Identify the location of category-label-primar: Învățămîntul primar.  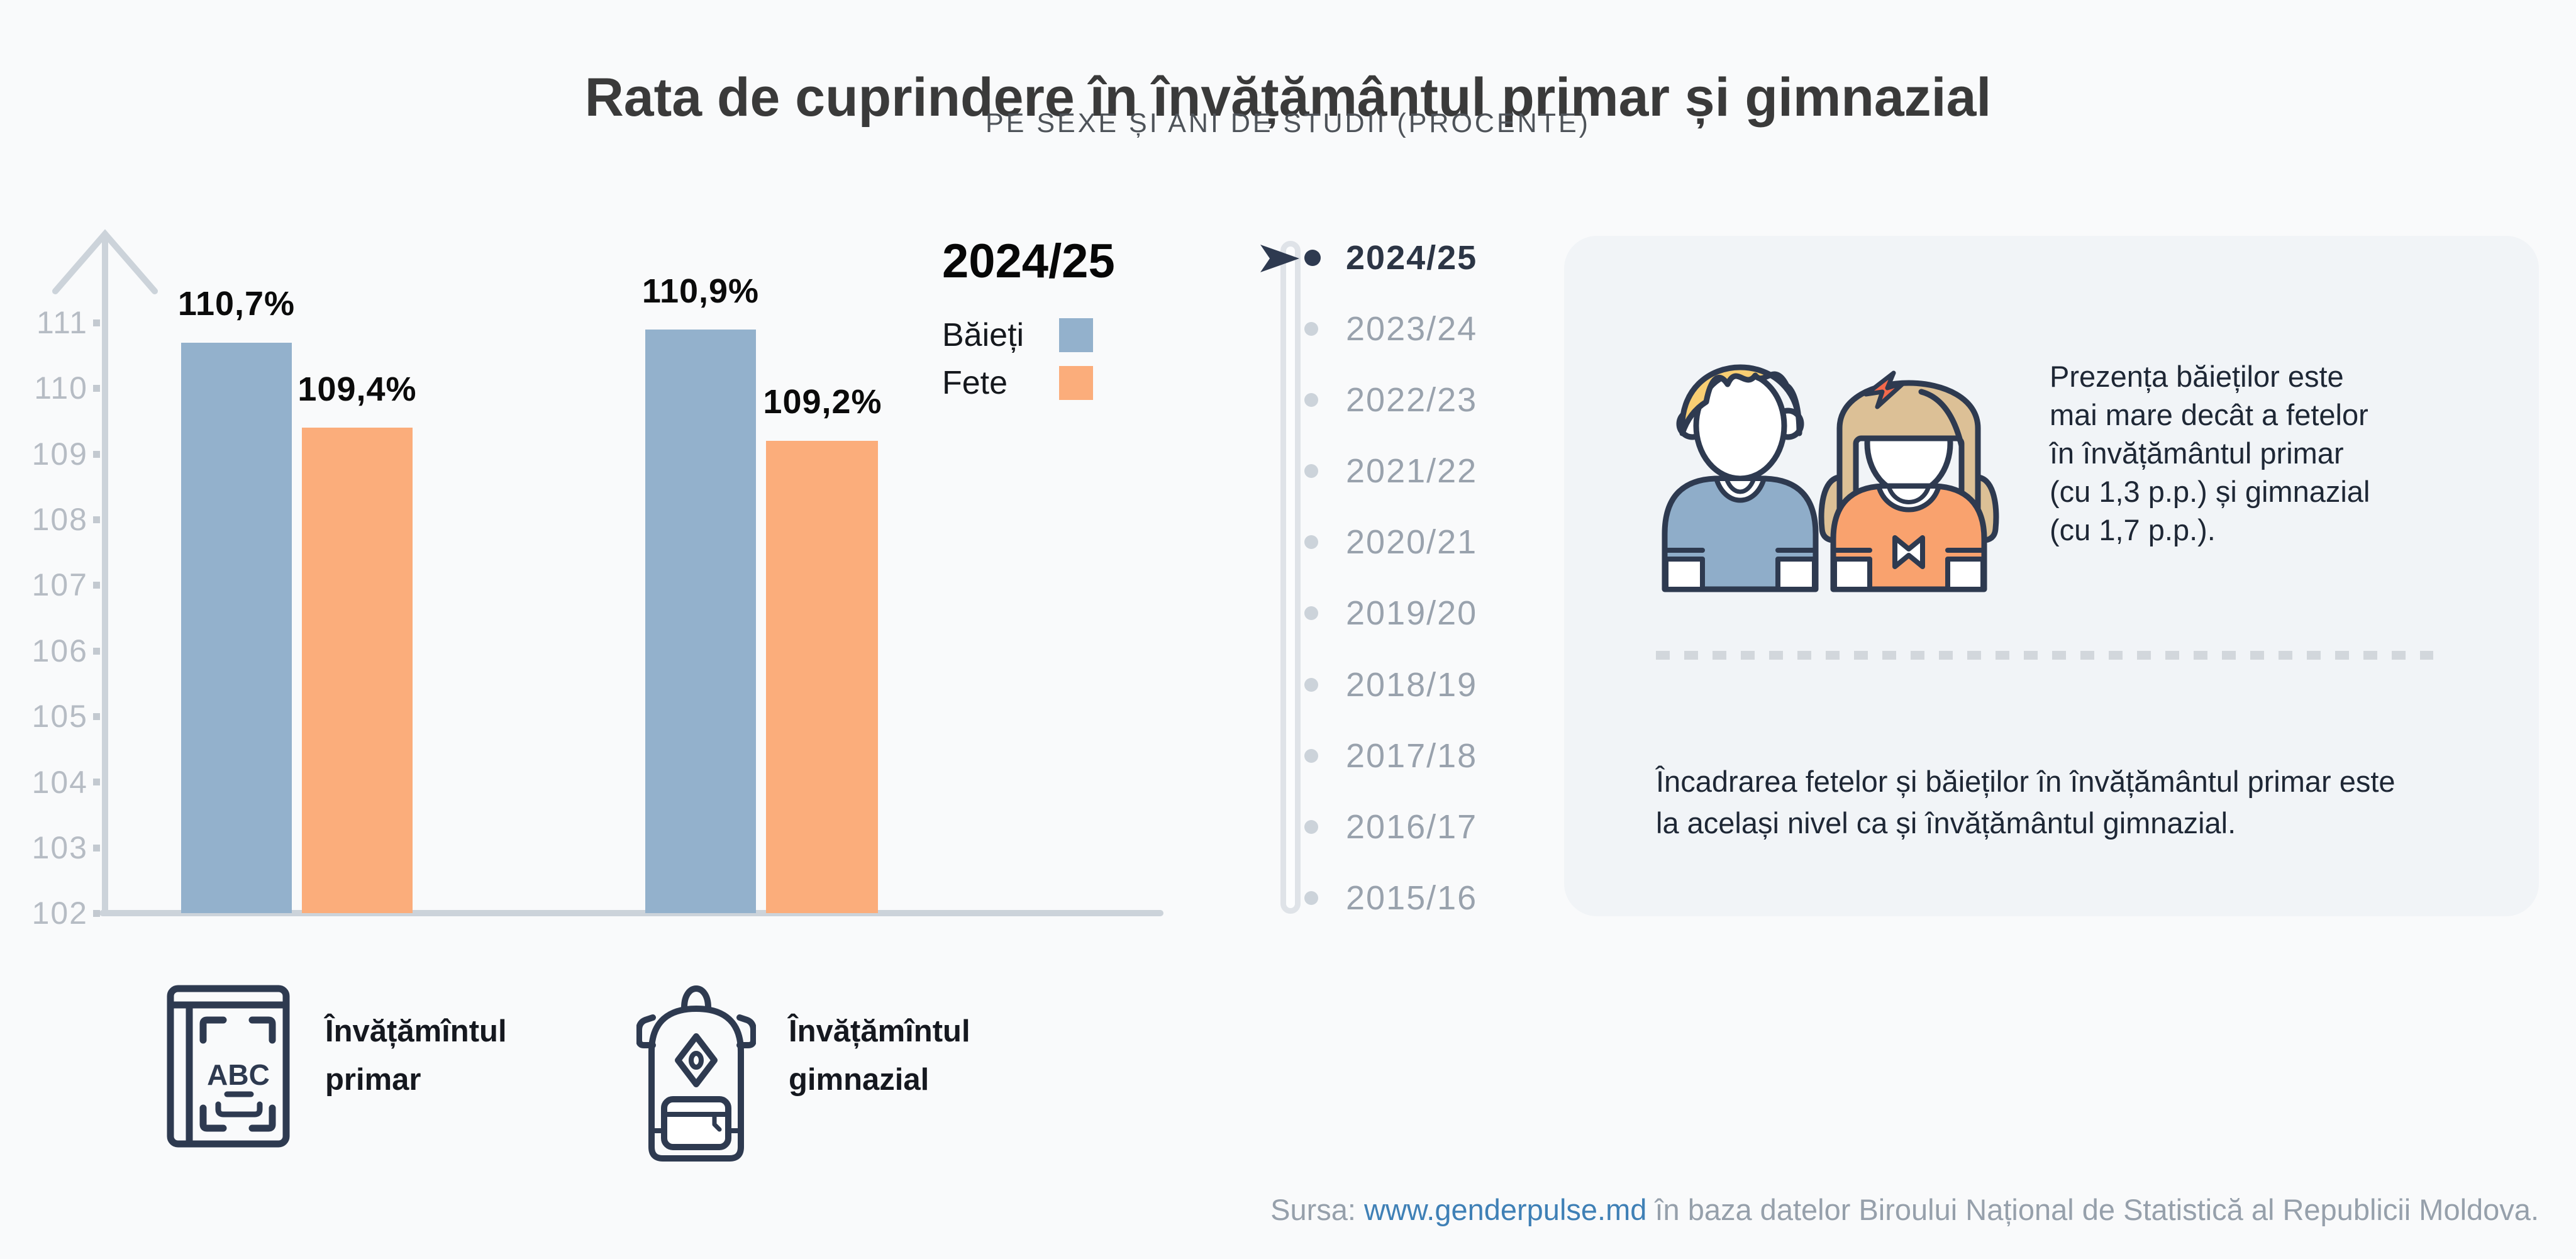
(416, 1055).